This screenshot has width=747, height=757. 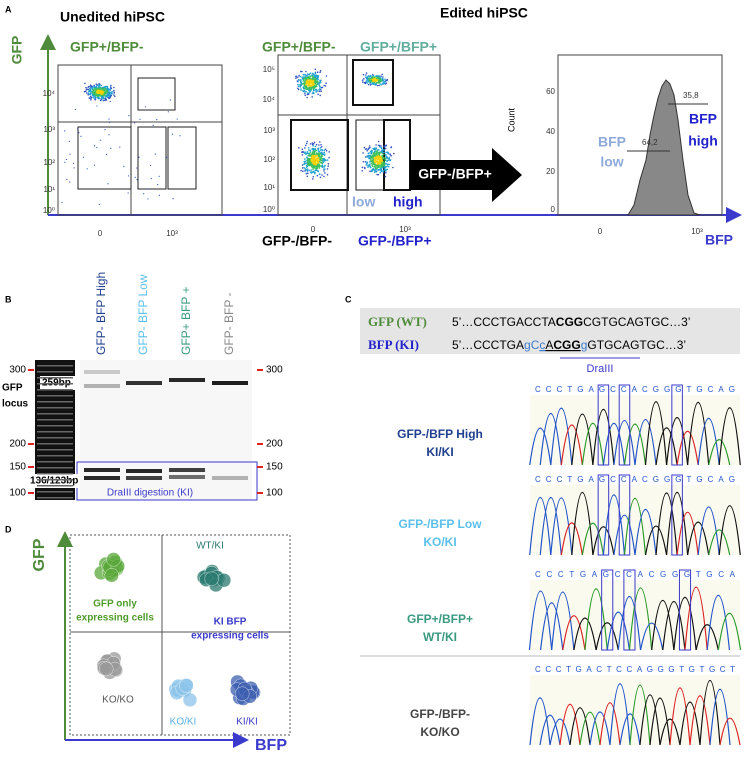 I want to click on marker-label: 200, so click(x=17, y=444).